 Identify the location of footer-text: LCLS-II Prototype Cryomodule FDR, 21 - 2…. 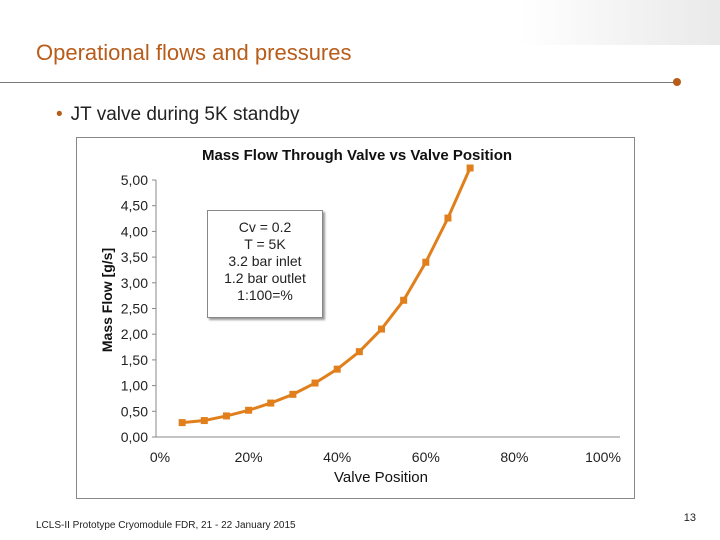
(166, 525).